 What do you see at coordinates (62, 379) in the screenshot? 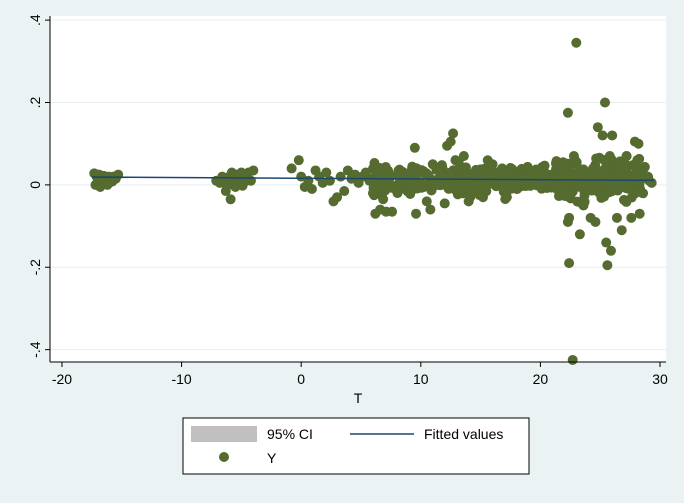
I see `x-tick-label: -20` at bounding box center [62, 379].